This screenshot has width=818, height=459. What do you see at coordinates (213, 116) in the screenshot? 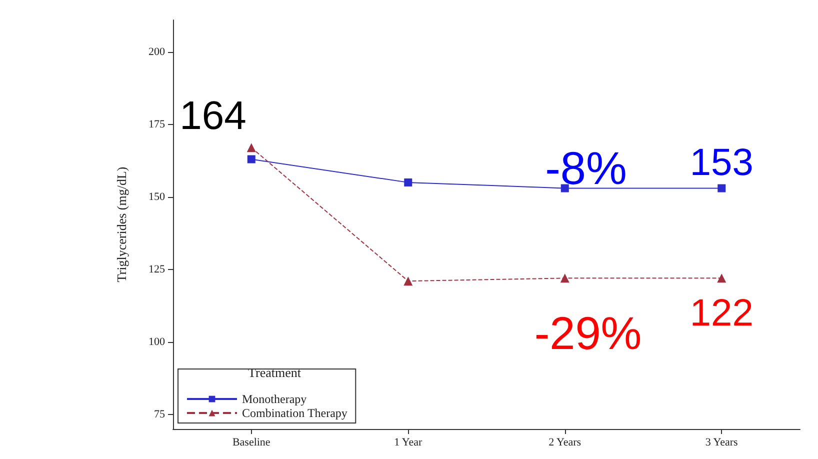
I see `annotation: 164` at bounding box center [213, 116].